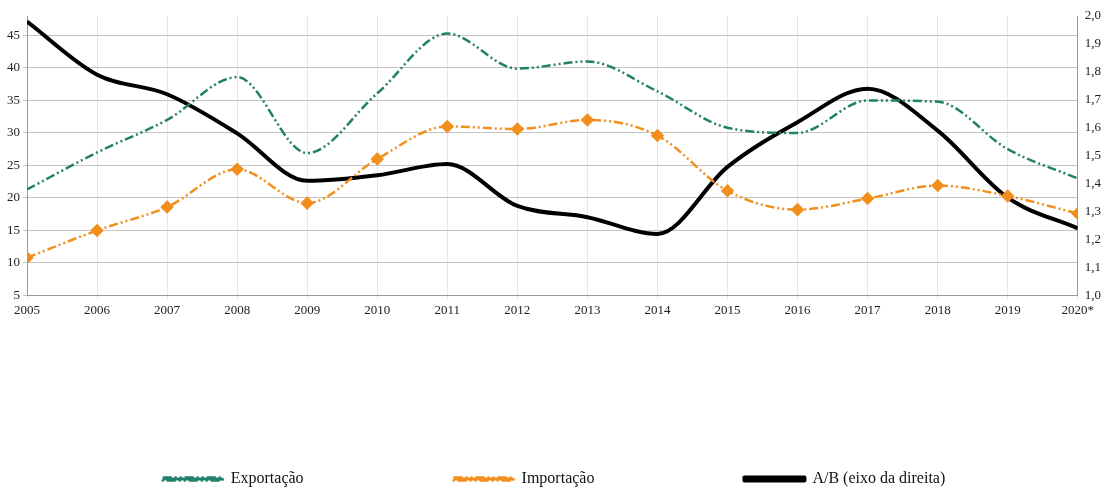 The width and height of the screenshot is (1112, 497). Describe the element at coordinates (1092, 294) in the screenshot. I see `y2-tick-label: 1,0` at that location.